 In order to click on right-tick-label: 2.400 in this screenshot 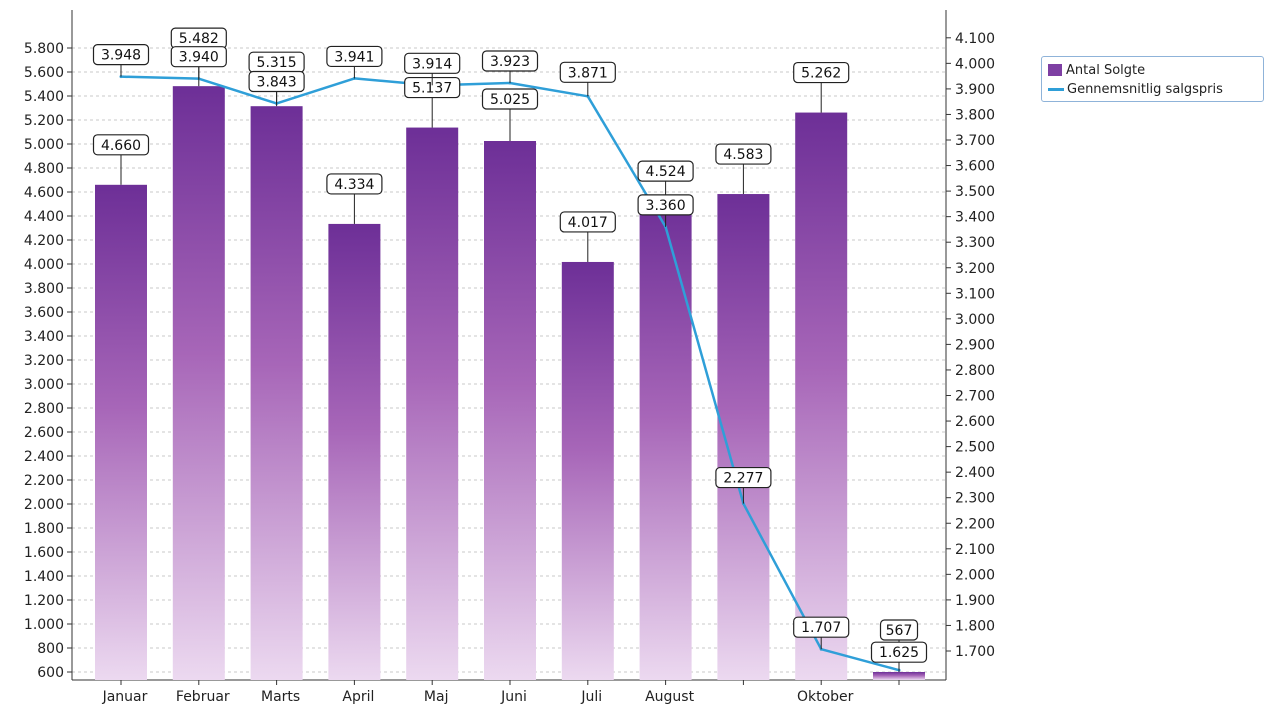, I will do `click(975, 473)`.